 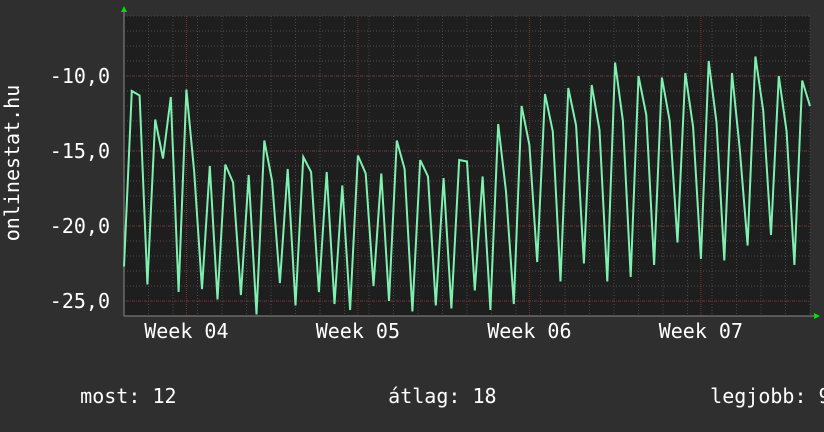 I want to click on x-tick-label: Week 05, so click(x=358, y=331).